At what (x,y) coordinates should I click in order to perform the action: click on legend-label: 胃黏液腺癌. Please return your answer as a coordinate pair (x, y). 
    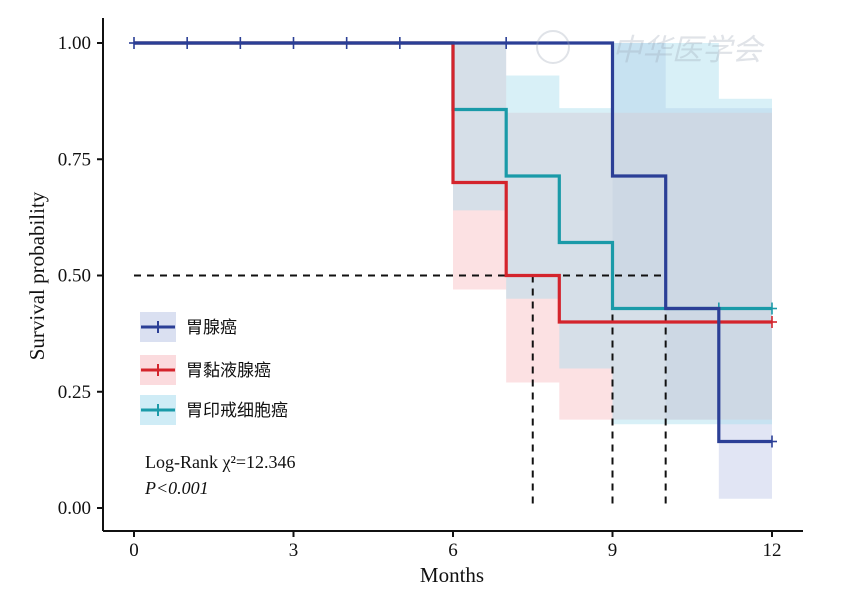
    Looking at the image, I should click on (228, 371).